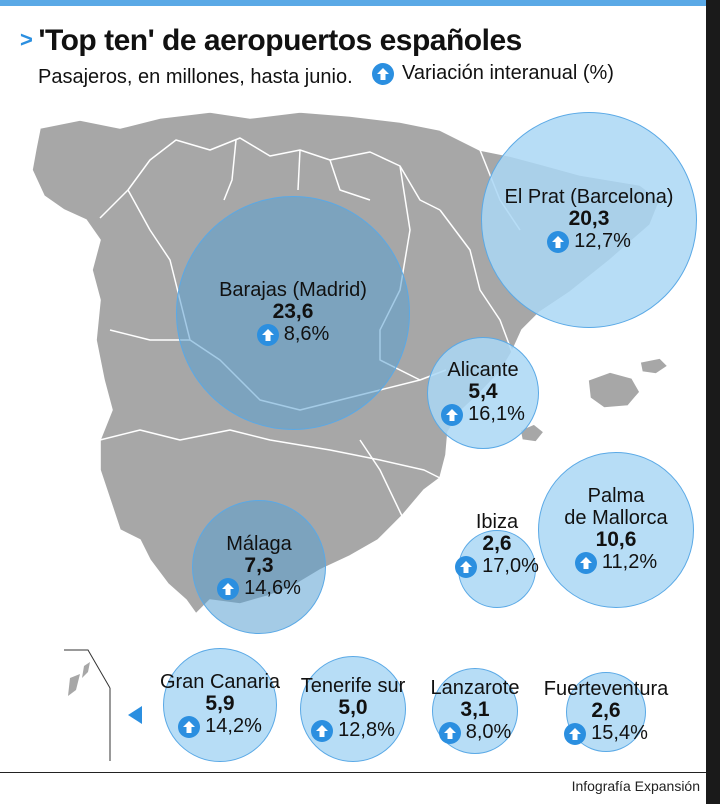  What do you see at coordinates (233, 726) in the screenshot?
I see `change-value: 14,2%` at bounding box center [233, 726].